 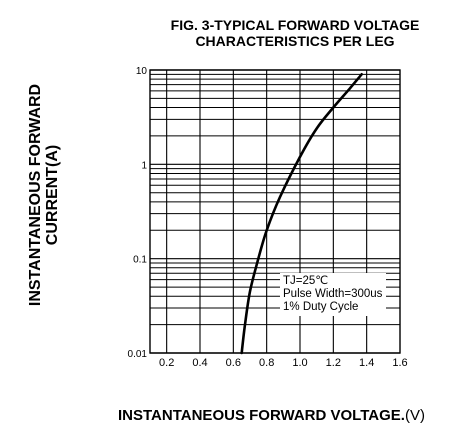 What do you see at coordinates (306, 281) in the screenshot?
I see `annotation-tj: TJ=25℃` at bounding box center [306, 281].